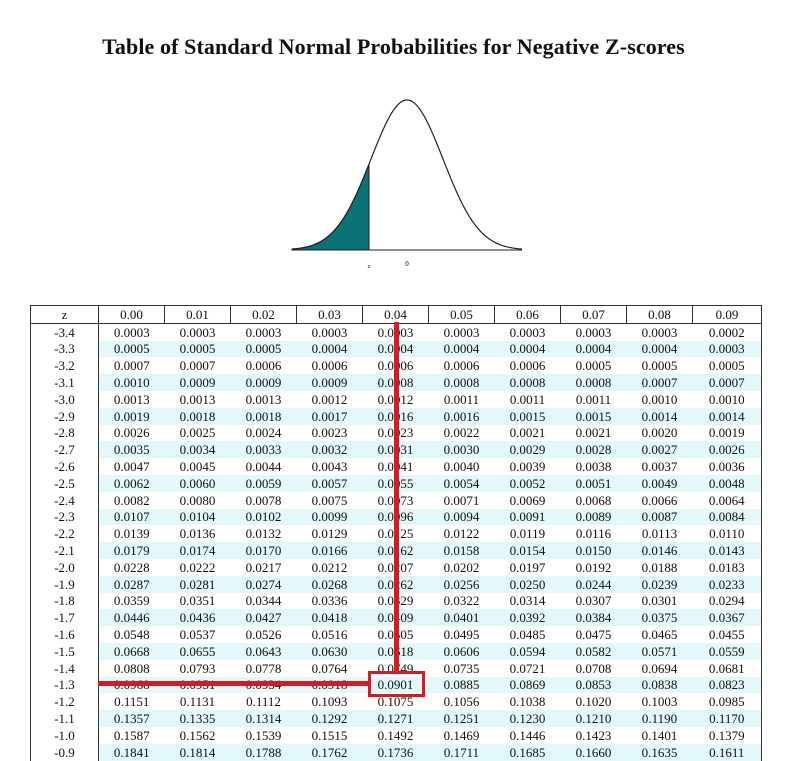 The image size is (787, 761). Describe the element at coordinates (64, 534) in the screenshot. I see `z-value-cell: -2.2` at that location.